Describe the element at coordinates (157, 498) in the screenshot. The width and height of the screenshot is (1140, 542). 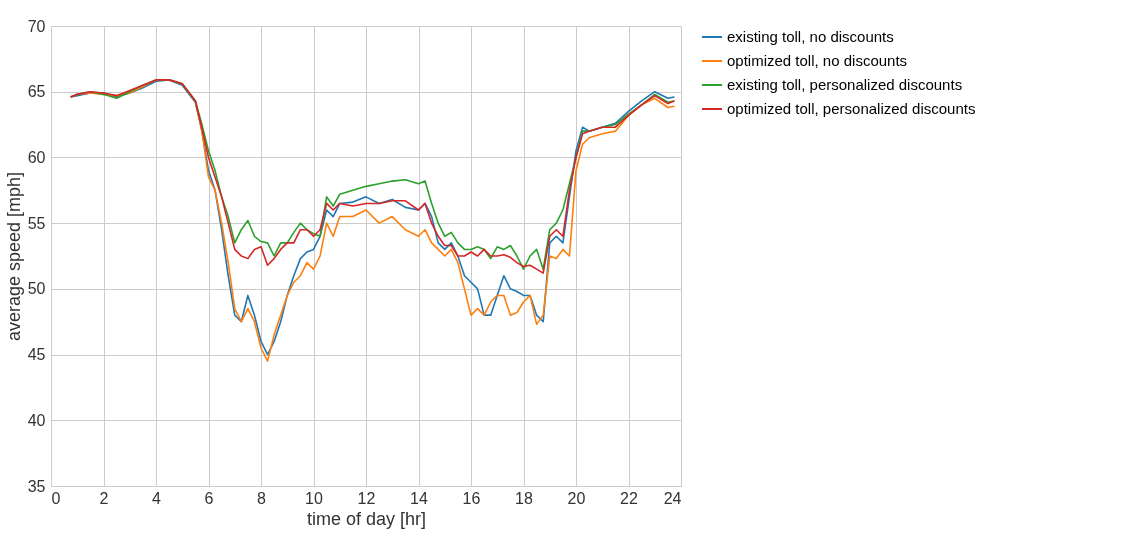
I see `x-tick-label: 4` at that location.